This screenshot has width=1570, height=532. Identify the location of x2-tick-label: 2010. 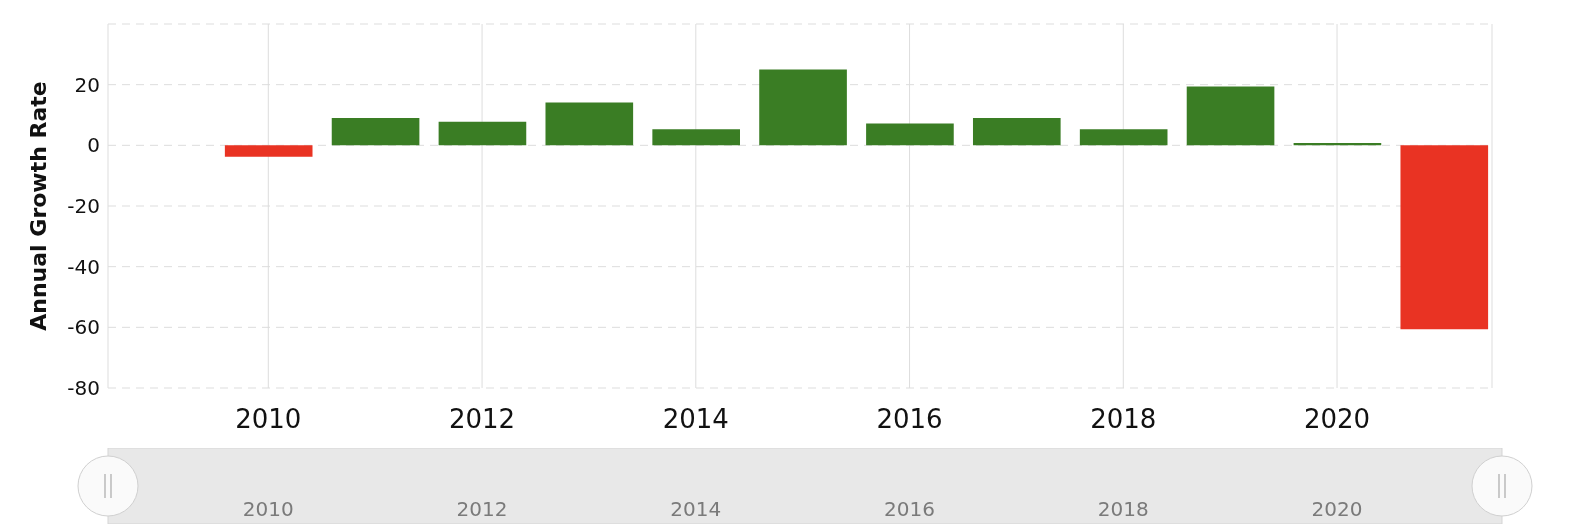
(268, 419).